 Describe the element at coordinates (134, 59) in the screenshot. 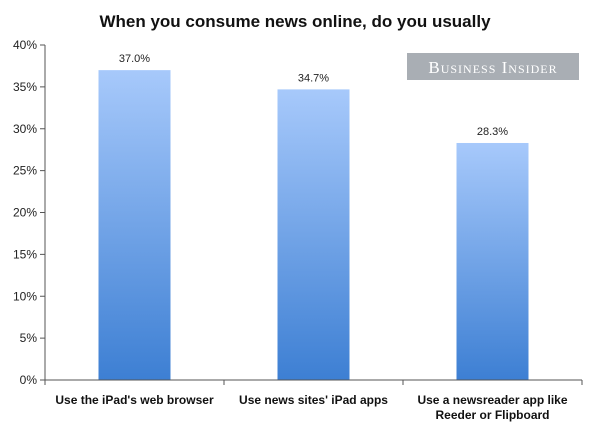

I see `data-label: 37.0%` at that location.